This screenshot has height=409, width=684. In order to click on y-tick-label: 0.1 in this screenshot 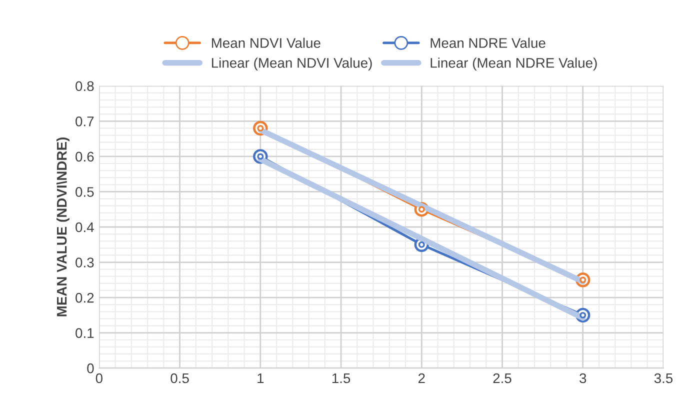, I will do `click(85, 333)`.